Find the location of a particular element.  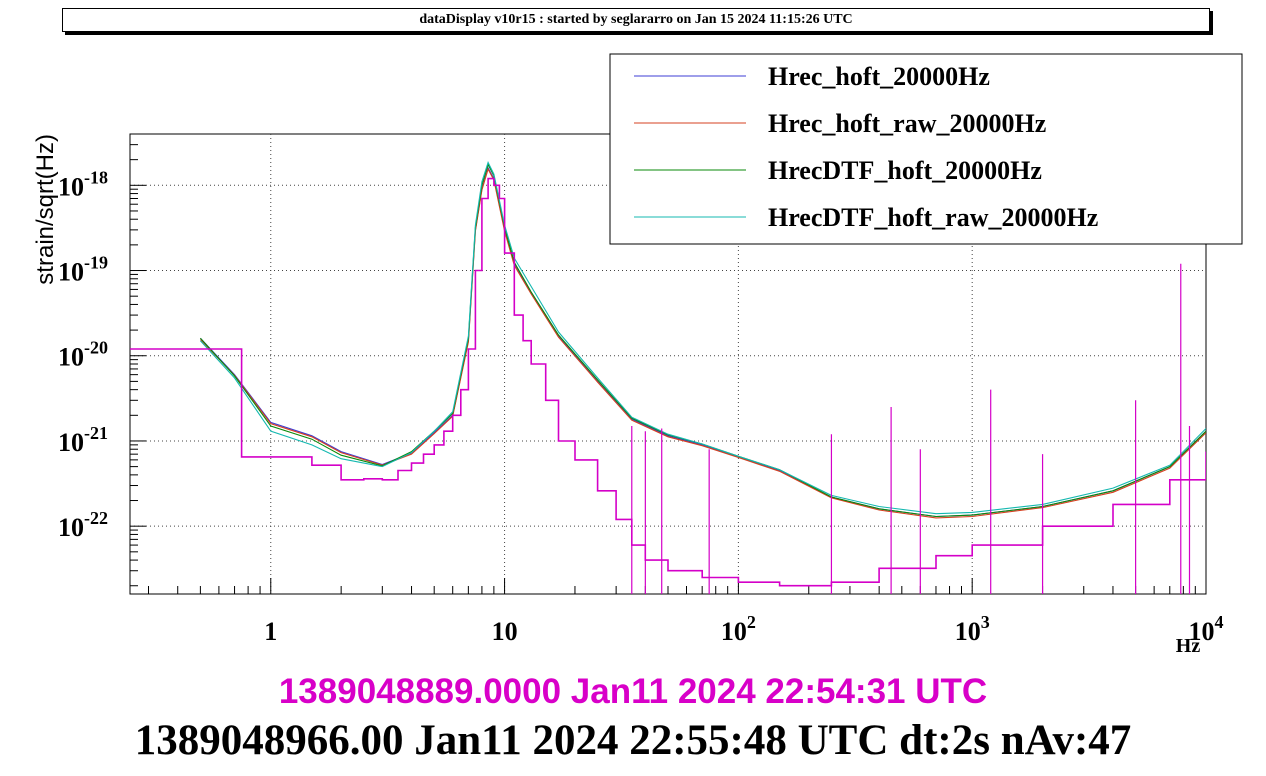

legend-entry-2: HrecDTF_hoft_20000Hz is located at coordinates (905, 170).